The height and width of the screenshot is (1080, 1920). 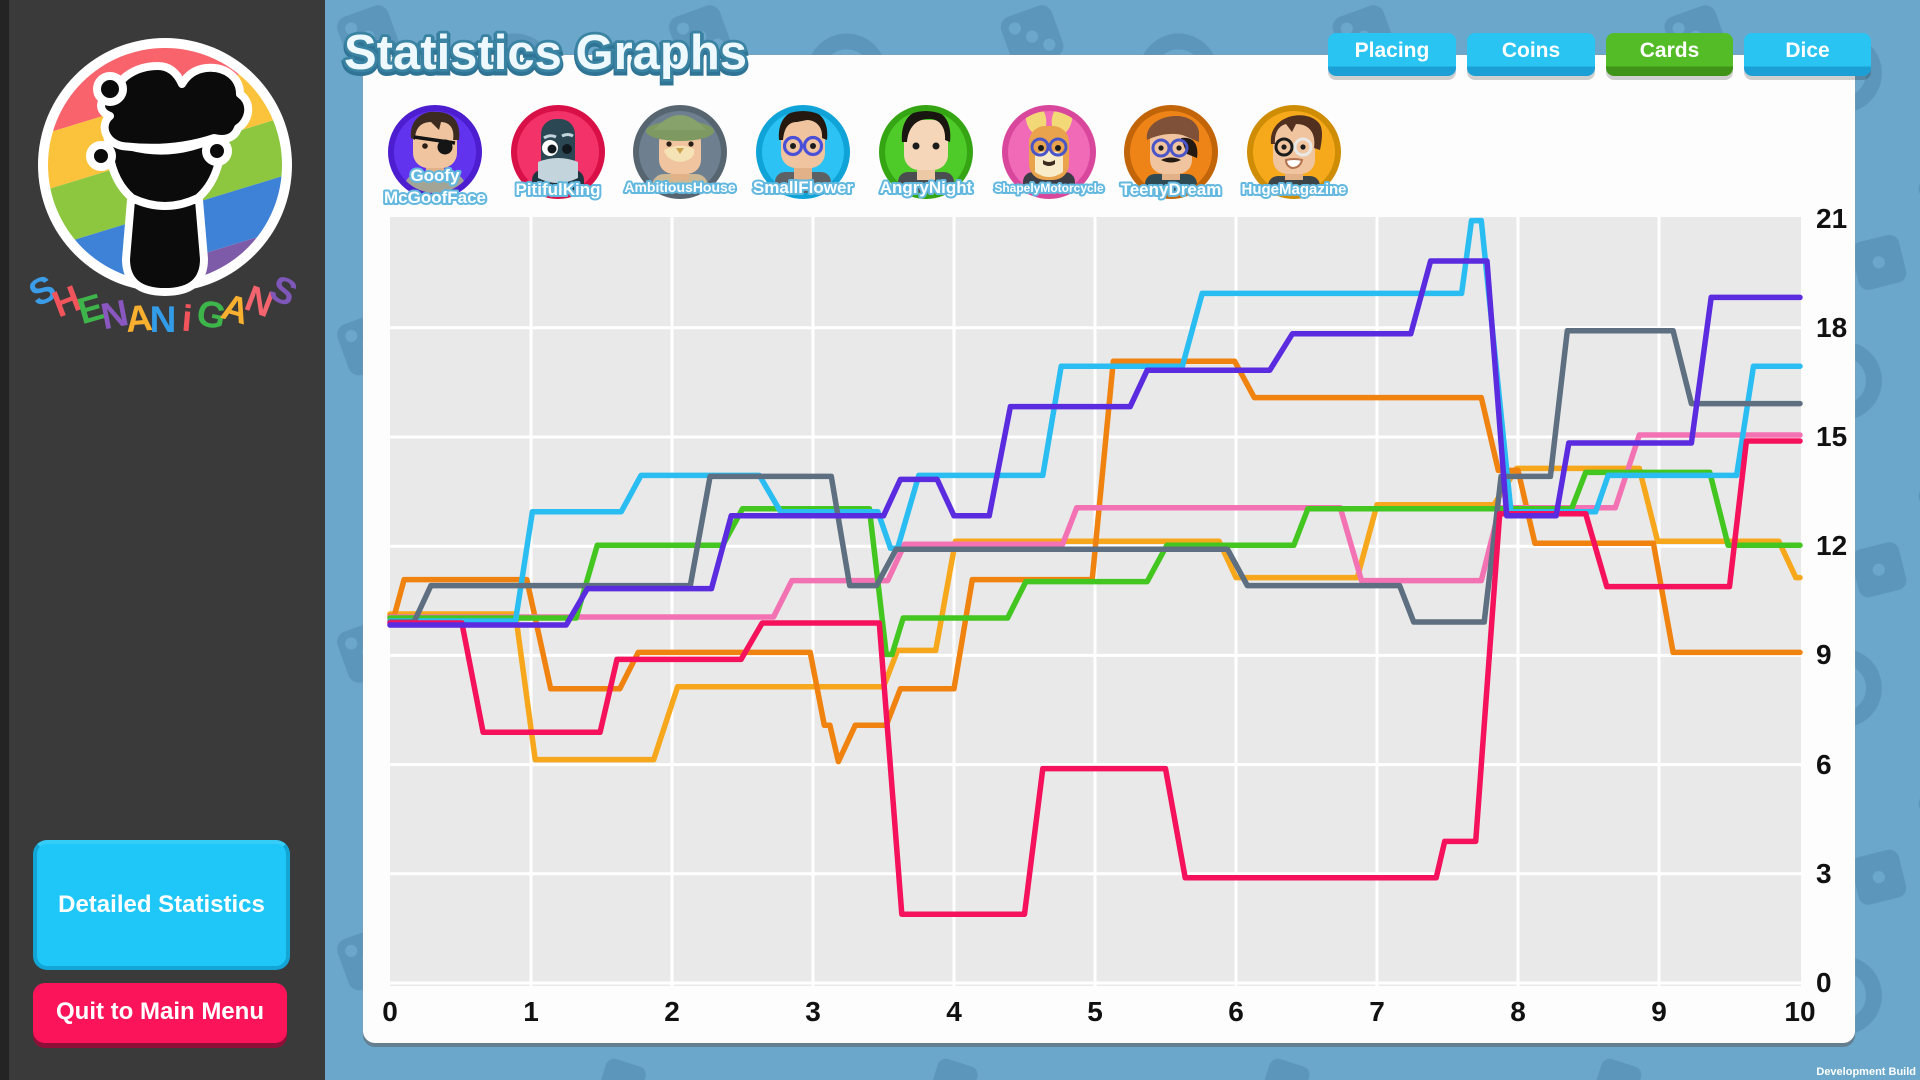 I want to click on svg-text: 2, so click(x=672, y=1011).